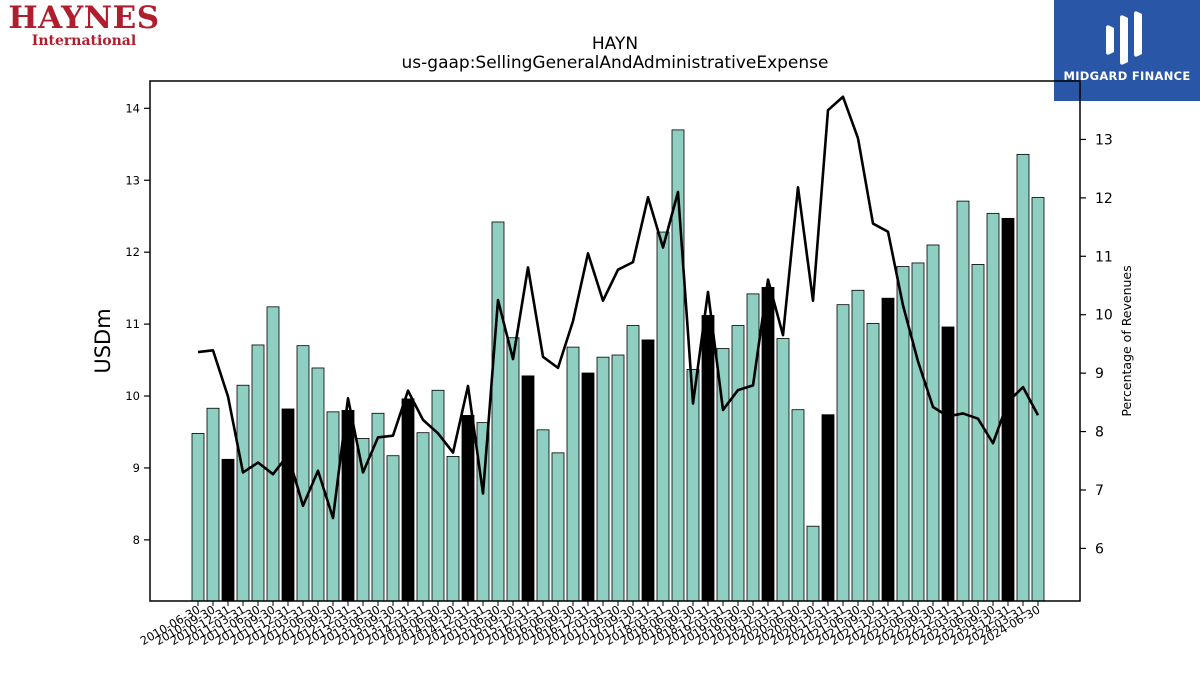  I want to click on midgard-finance-logo: MIDGARD FINANCE, so click(1127, 50).